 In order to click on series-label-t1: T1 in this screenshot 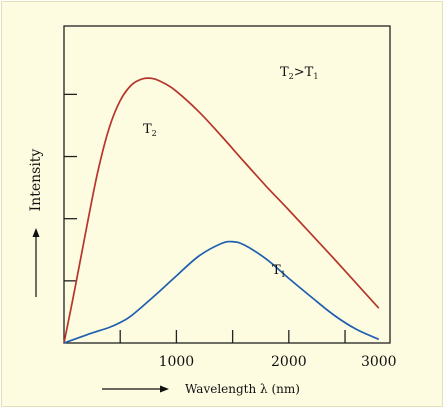, I will do `click(279, 271)`.